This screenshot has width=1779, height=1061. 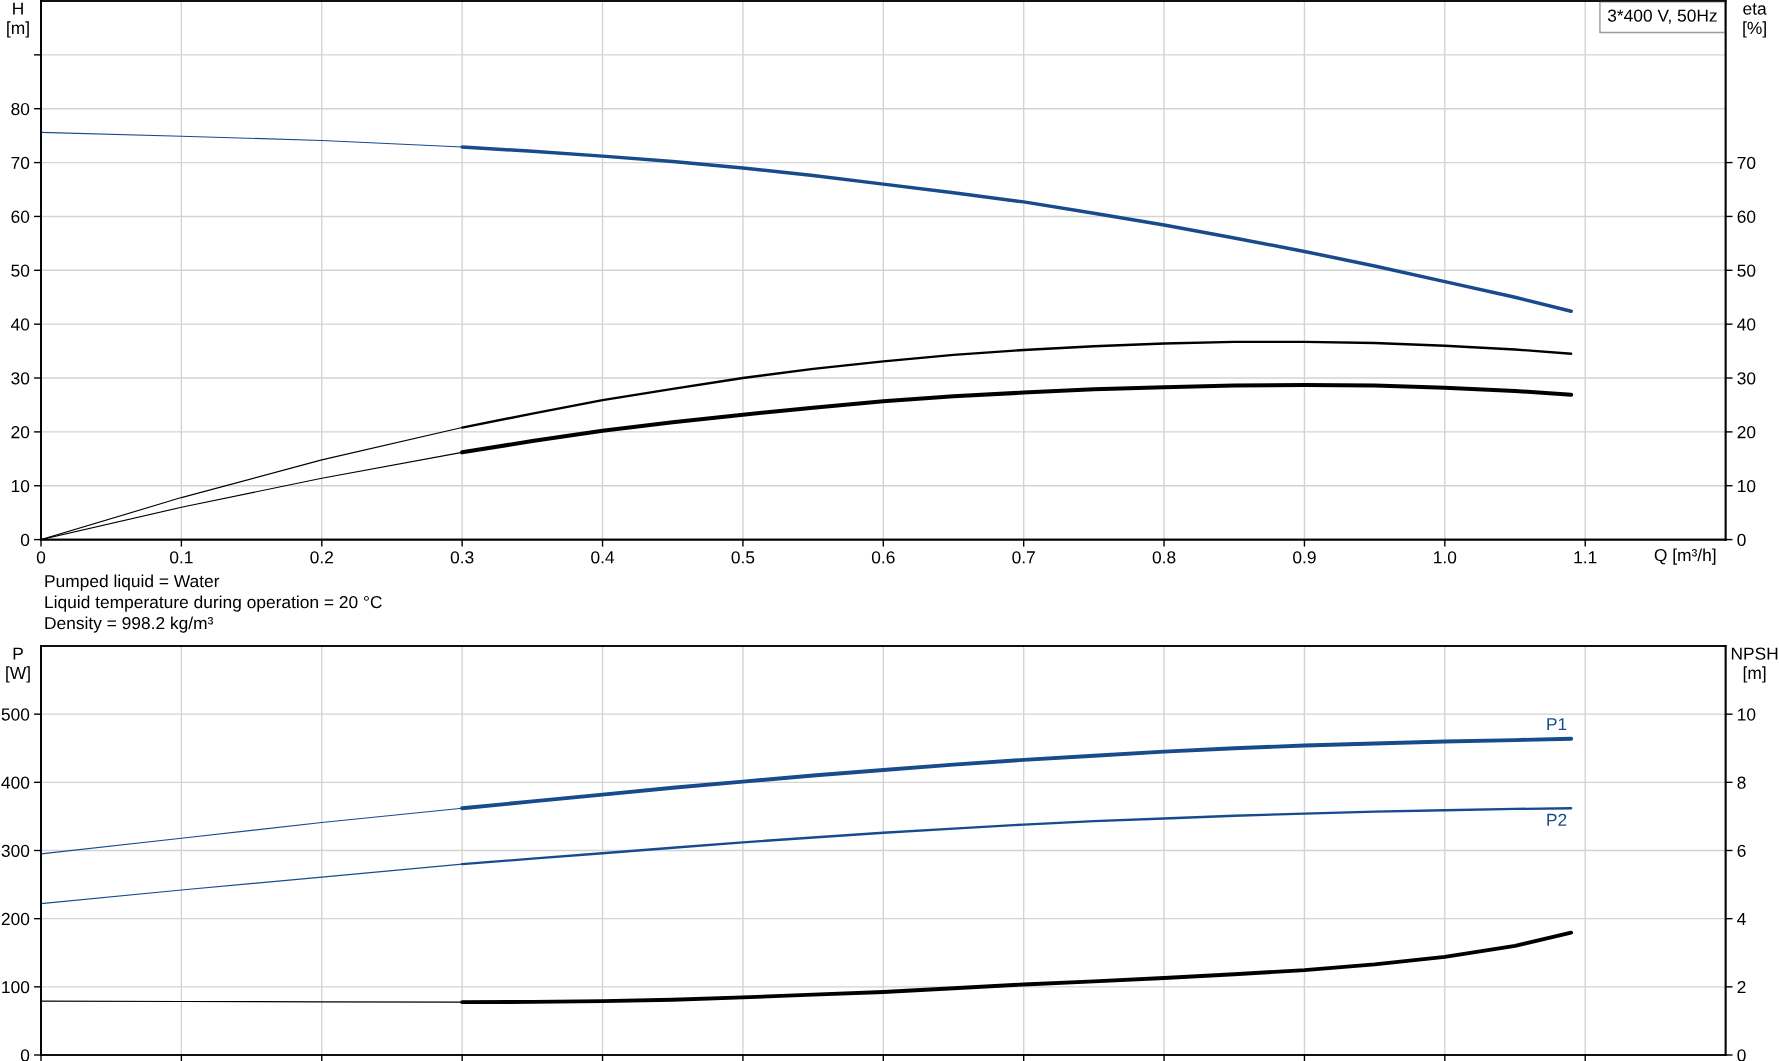 I want to click on x-tick-label: 0, so click(x=41, y=557).